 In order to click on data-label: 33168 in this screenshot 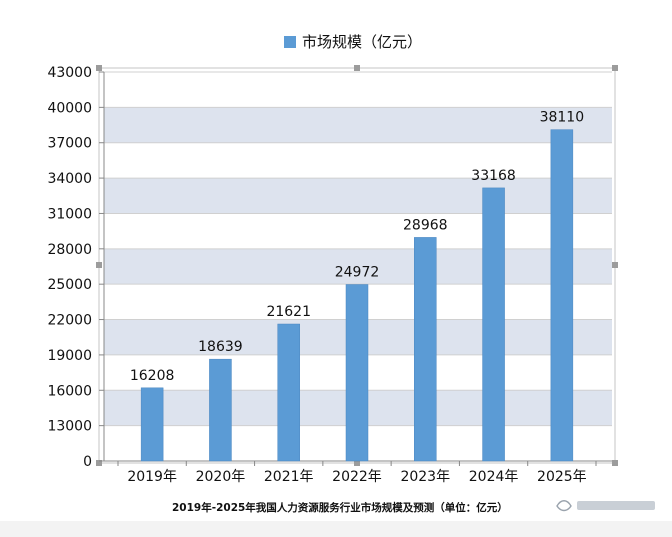, I will do `click(493, 176)`.